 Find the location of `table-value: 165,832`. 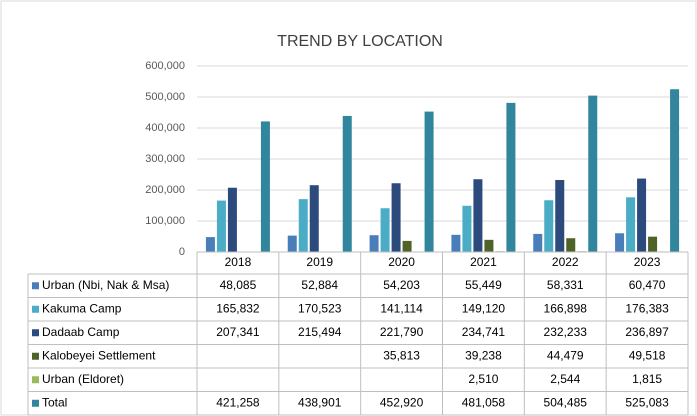

table-value: 165,832 is located at coordinates (238, 308).